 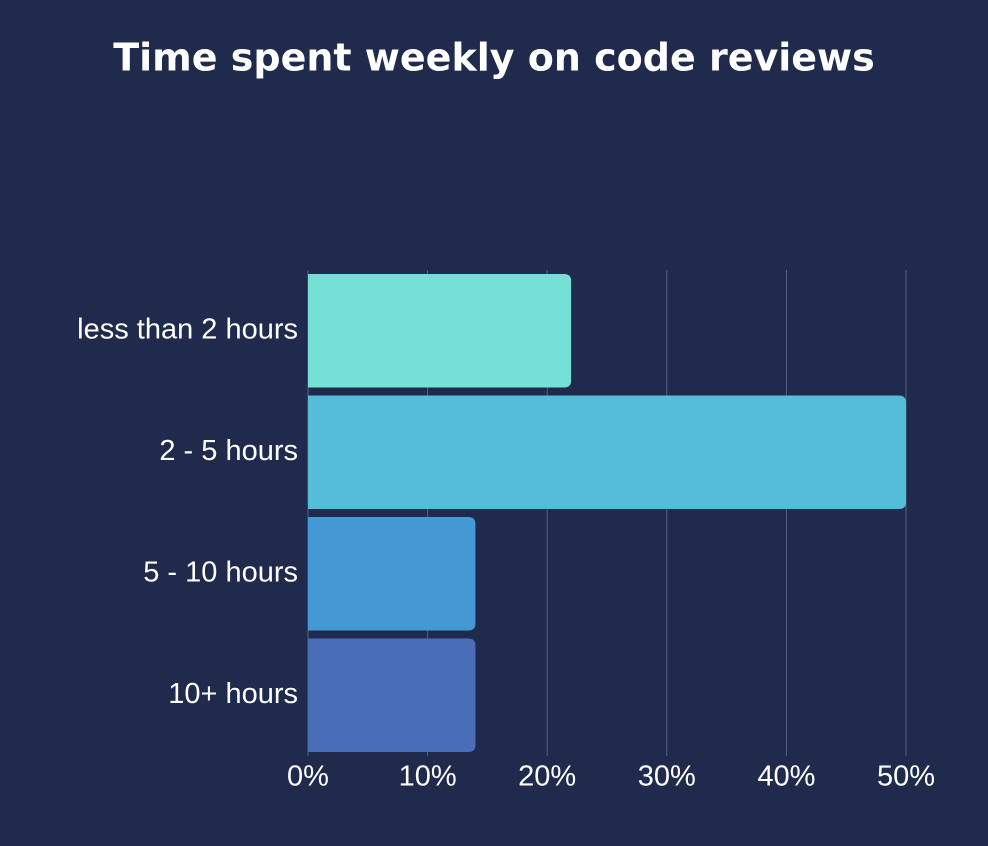 I want to click on y-tick-label: 5 - 10 hours, so click(x=220, y=572).